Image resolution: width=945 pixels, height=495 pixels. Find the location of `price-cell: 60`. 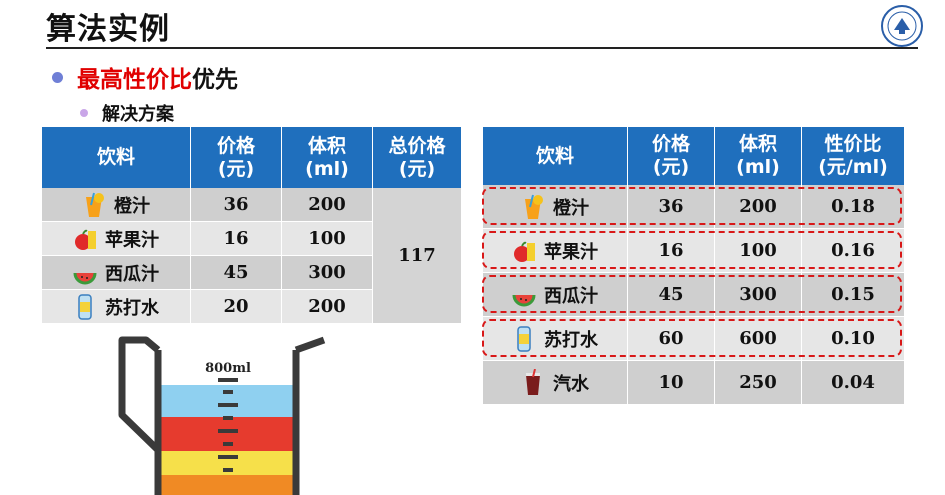

price-cell: 60 is located at coordinates (671, 338).